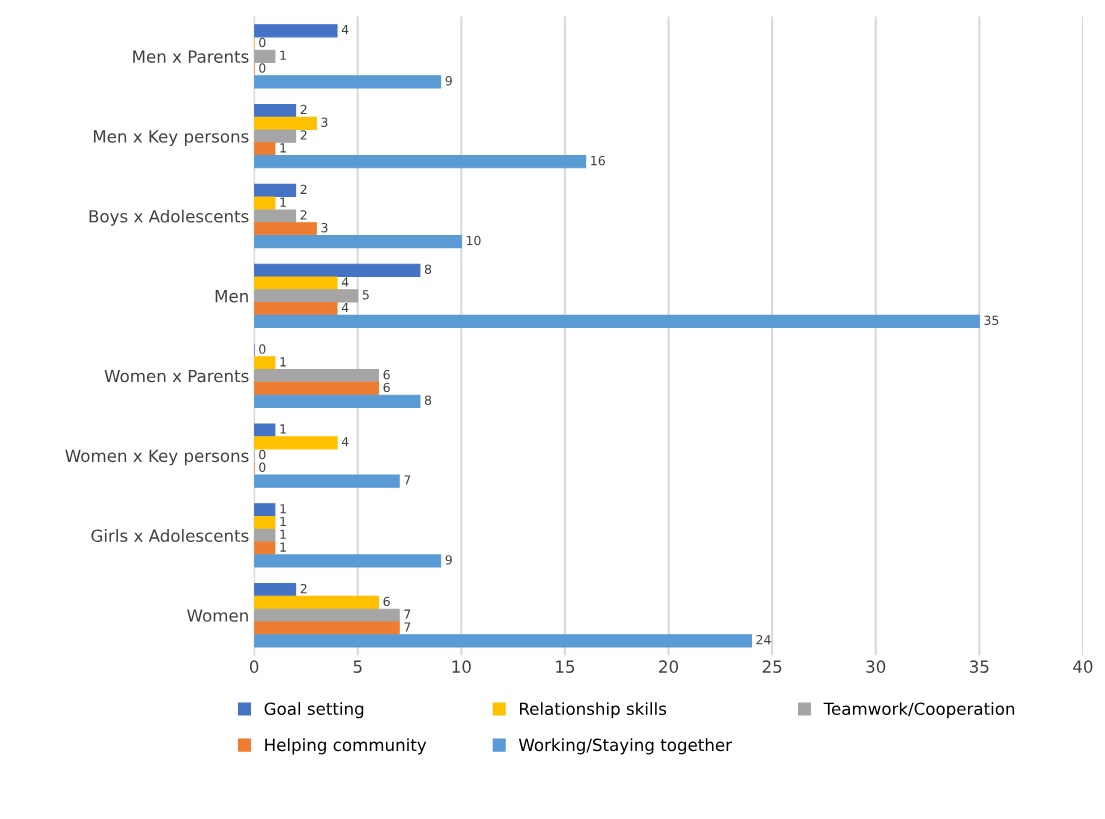 This screenshot has width=1105, height=819. Describe the element at coordinates (171, 138) in the screenshot. I see `y-tick-label: Men x Key persons` at that location.